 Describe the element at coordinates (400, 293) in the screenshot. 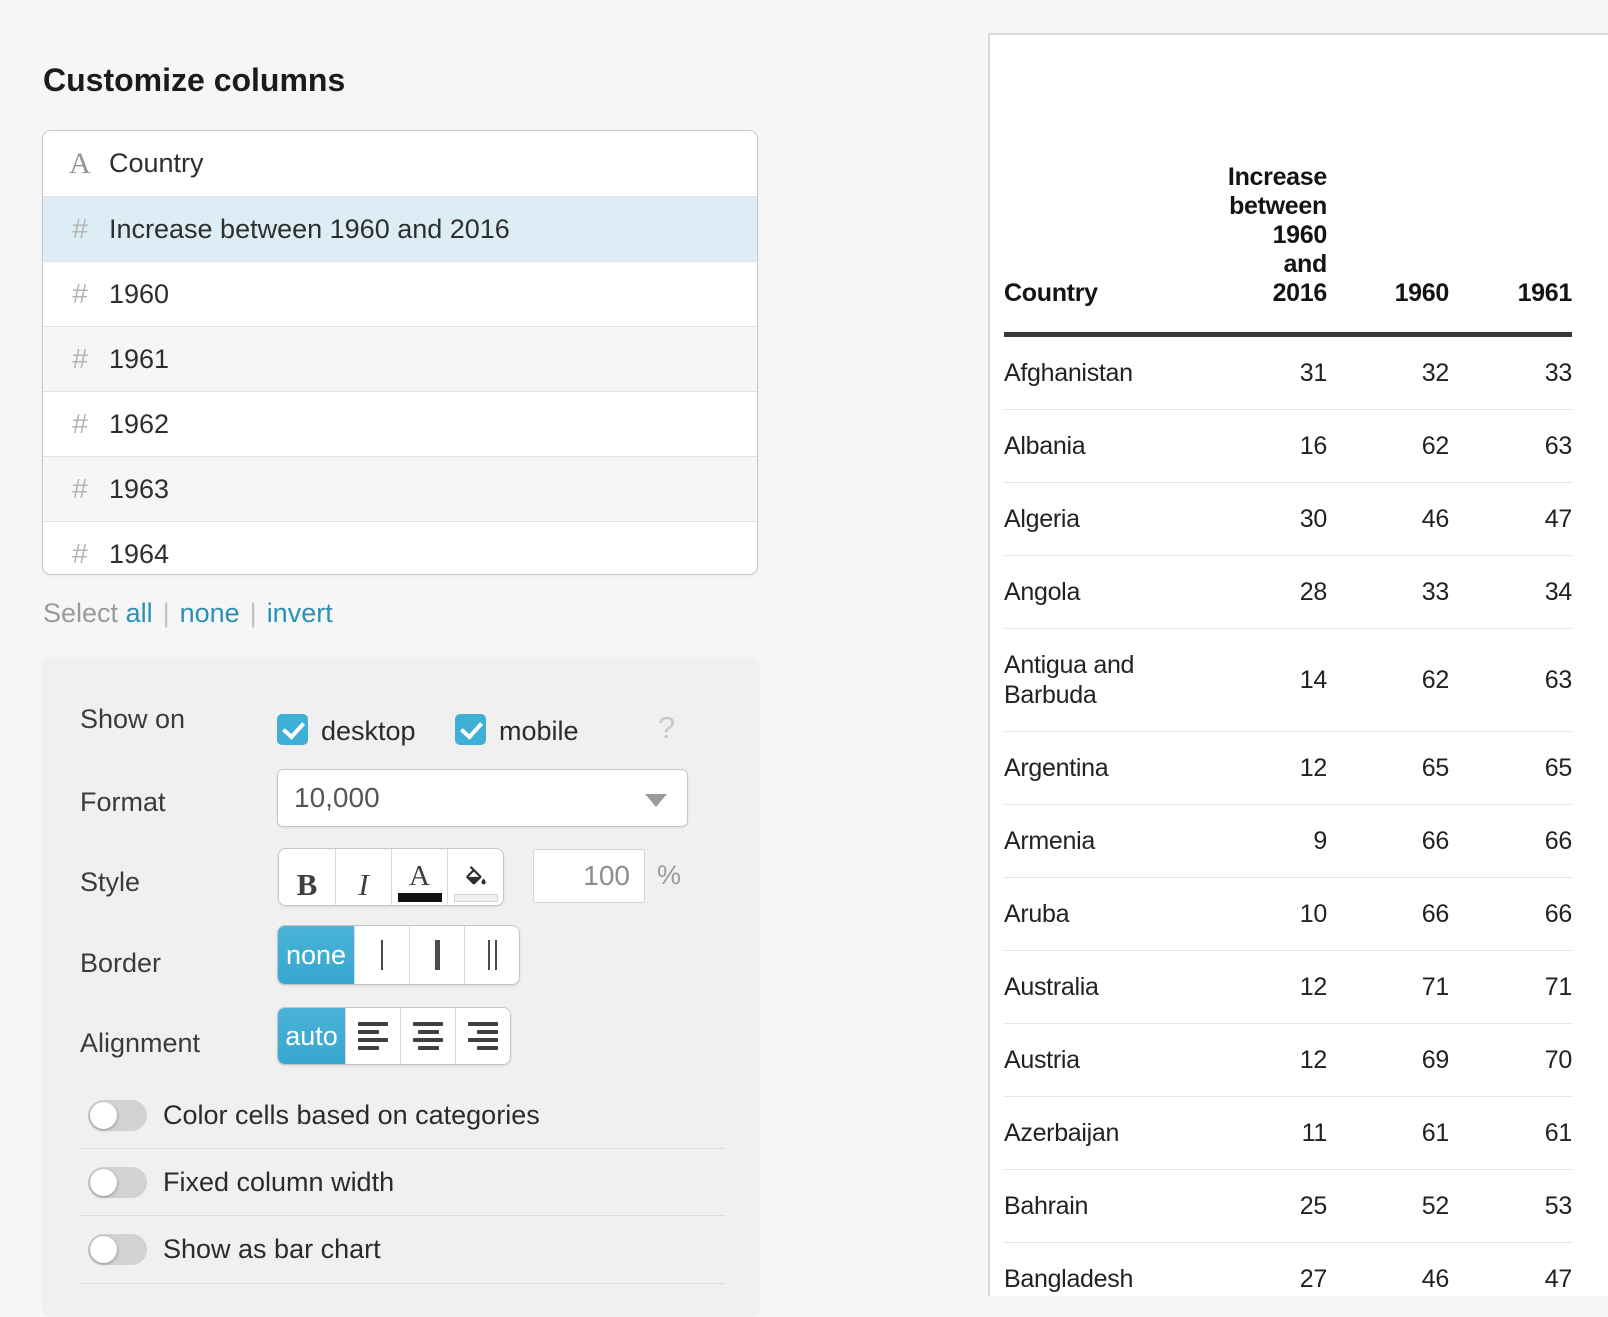

I see `column-list-item: #1960` at that location.